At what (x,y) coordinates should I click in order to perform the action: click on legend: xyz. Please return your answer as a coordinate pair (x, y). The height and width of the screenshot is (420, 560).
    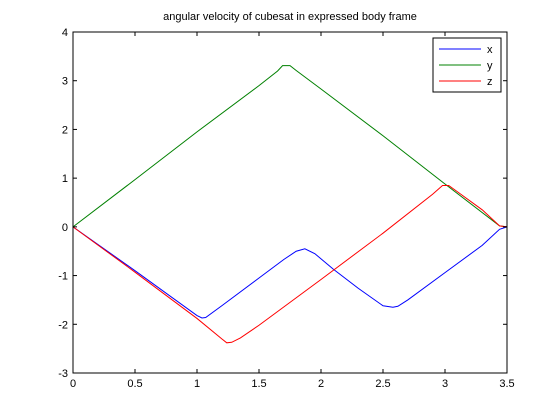
    Looking at the image, I should click on (467, 65).